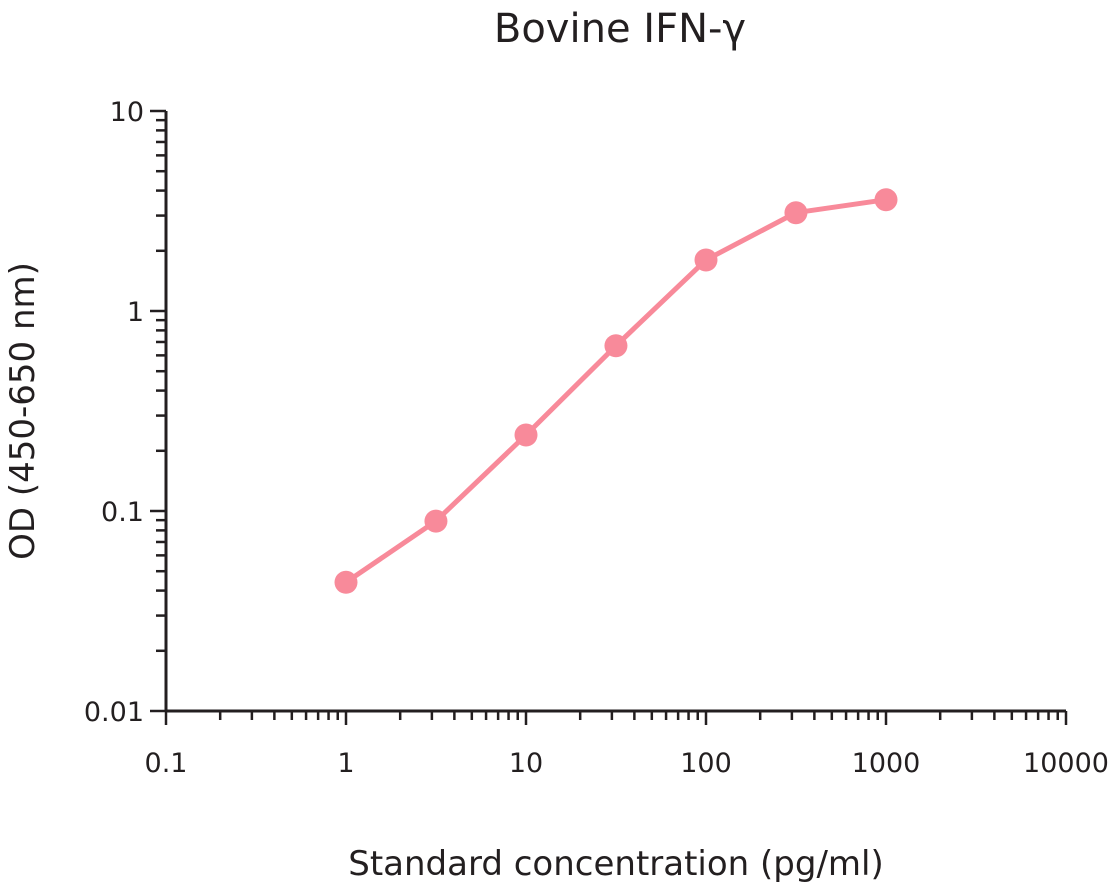 This screenshot has height=889, width=1117. What do you see at coordinates (114, 712) in the screenshot?
I see `y-tick-label: 0.01` at bounding box center [114, 712].